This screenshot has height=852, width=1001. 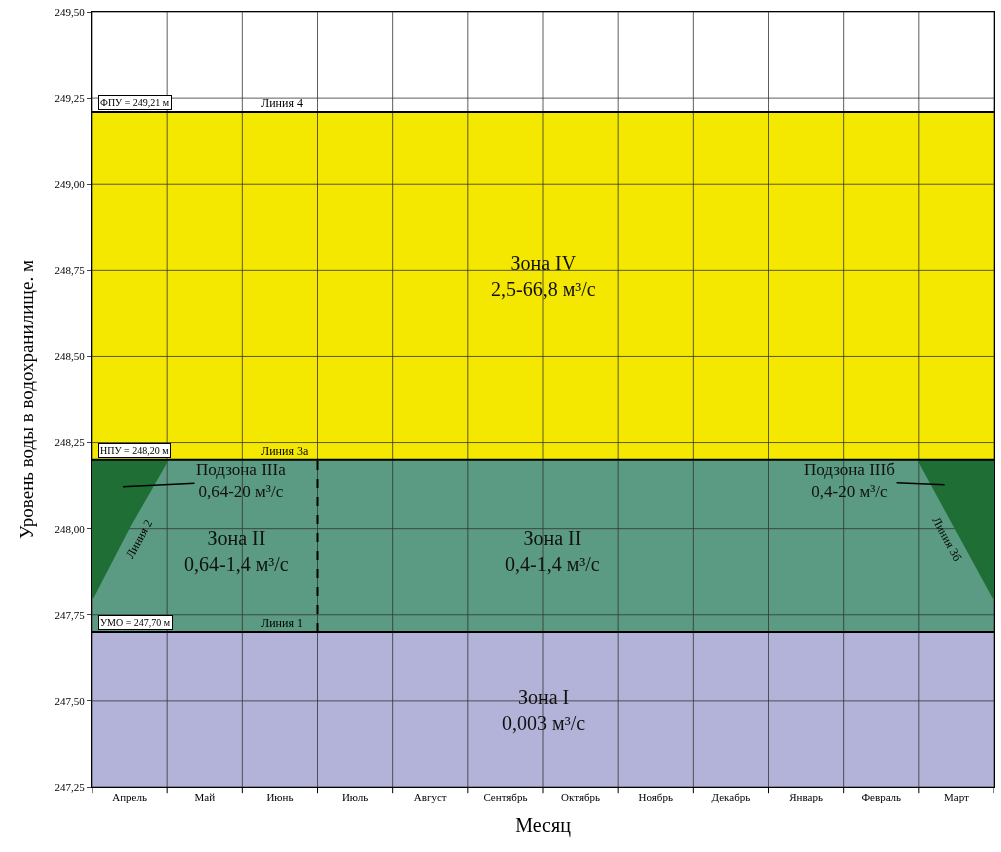 I want to click on x-tick-label: Март, so click(x=957, y=797).